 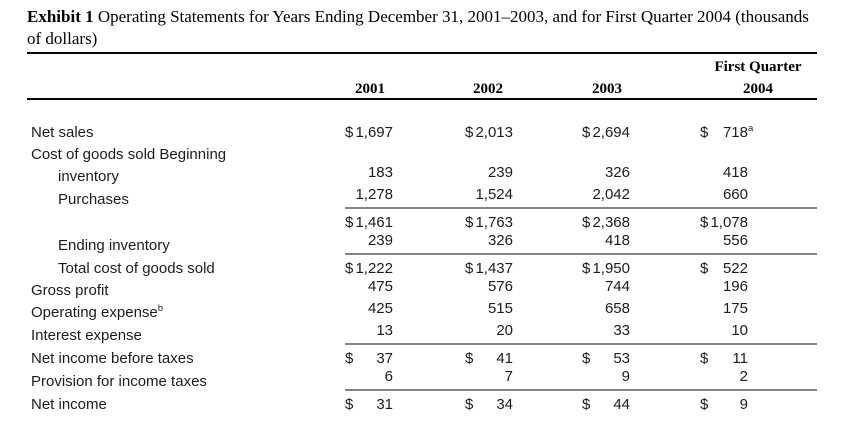 I want to click on table-header: First Quarter 2001 2002 2003 2004, so click(x=422, y=77).